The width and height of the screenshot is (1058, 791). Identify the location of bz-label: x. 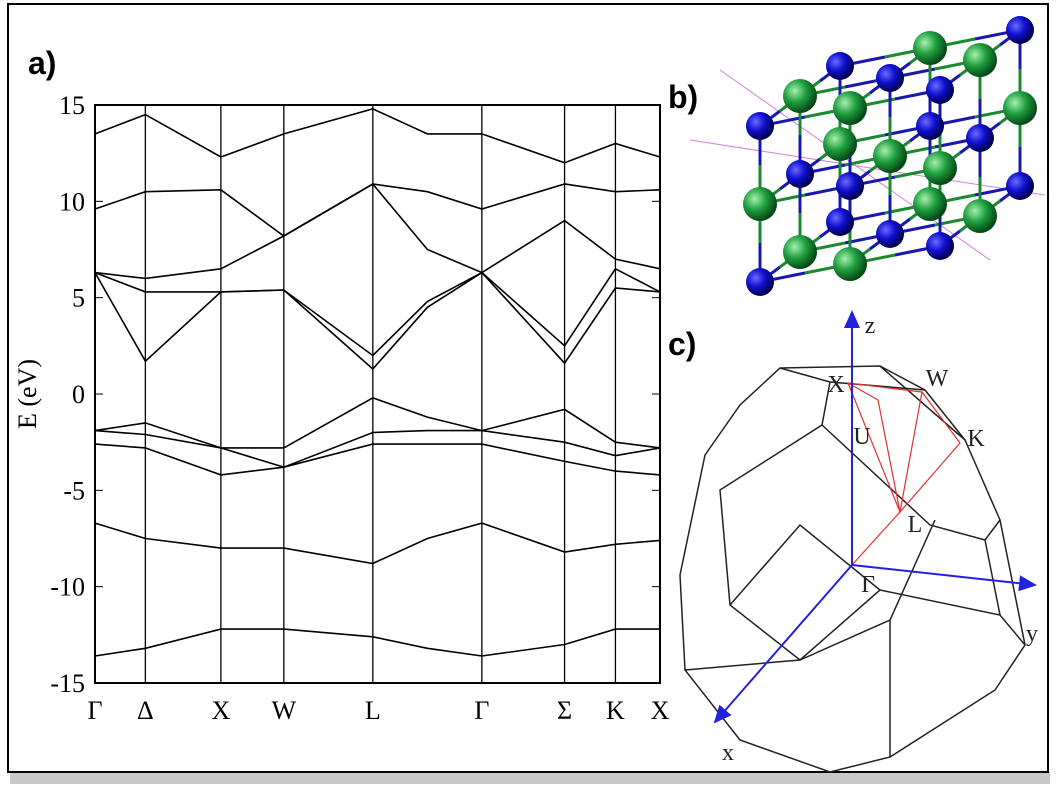
(728, 753).